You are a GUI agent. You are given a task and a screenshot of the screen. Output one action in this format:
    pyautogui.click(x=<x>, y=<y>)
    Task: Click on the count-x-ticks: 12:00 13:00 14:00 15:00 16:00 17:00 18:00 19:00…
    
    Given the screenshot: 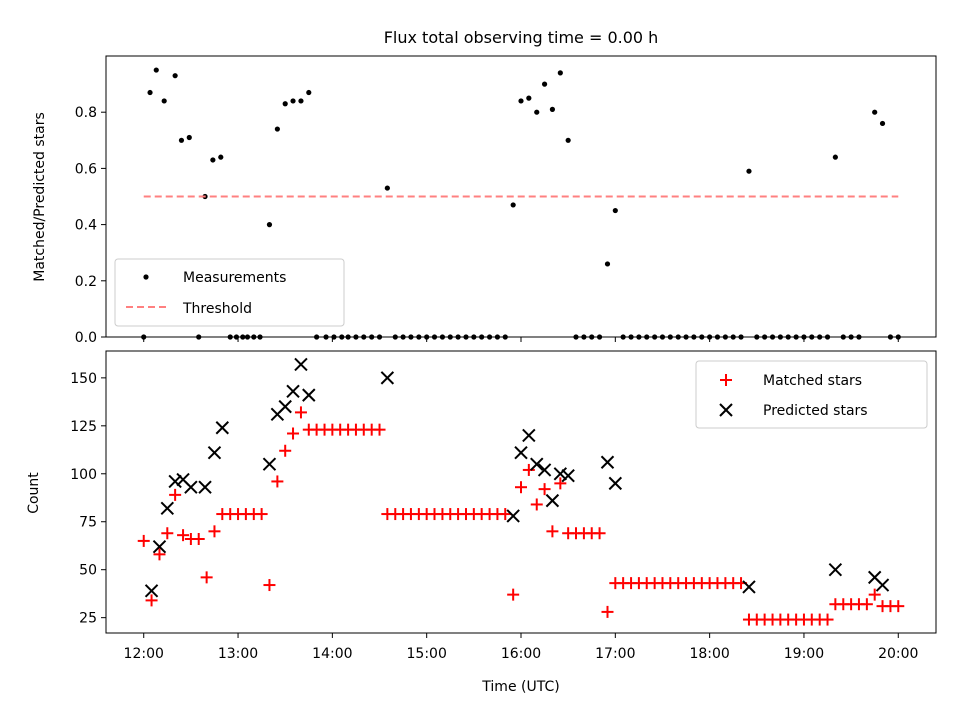 What is the action you would take?
    pyautogui.click(x=521, y=647)
    